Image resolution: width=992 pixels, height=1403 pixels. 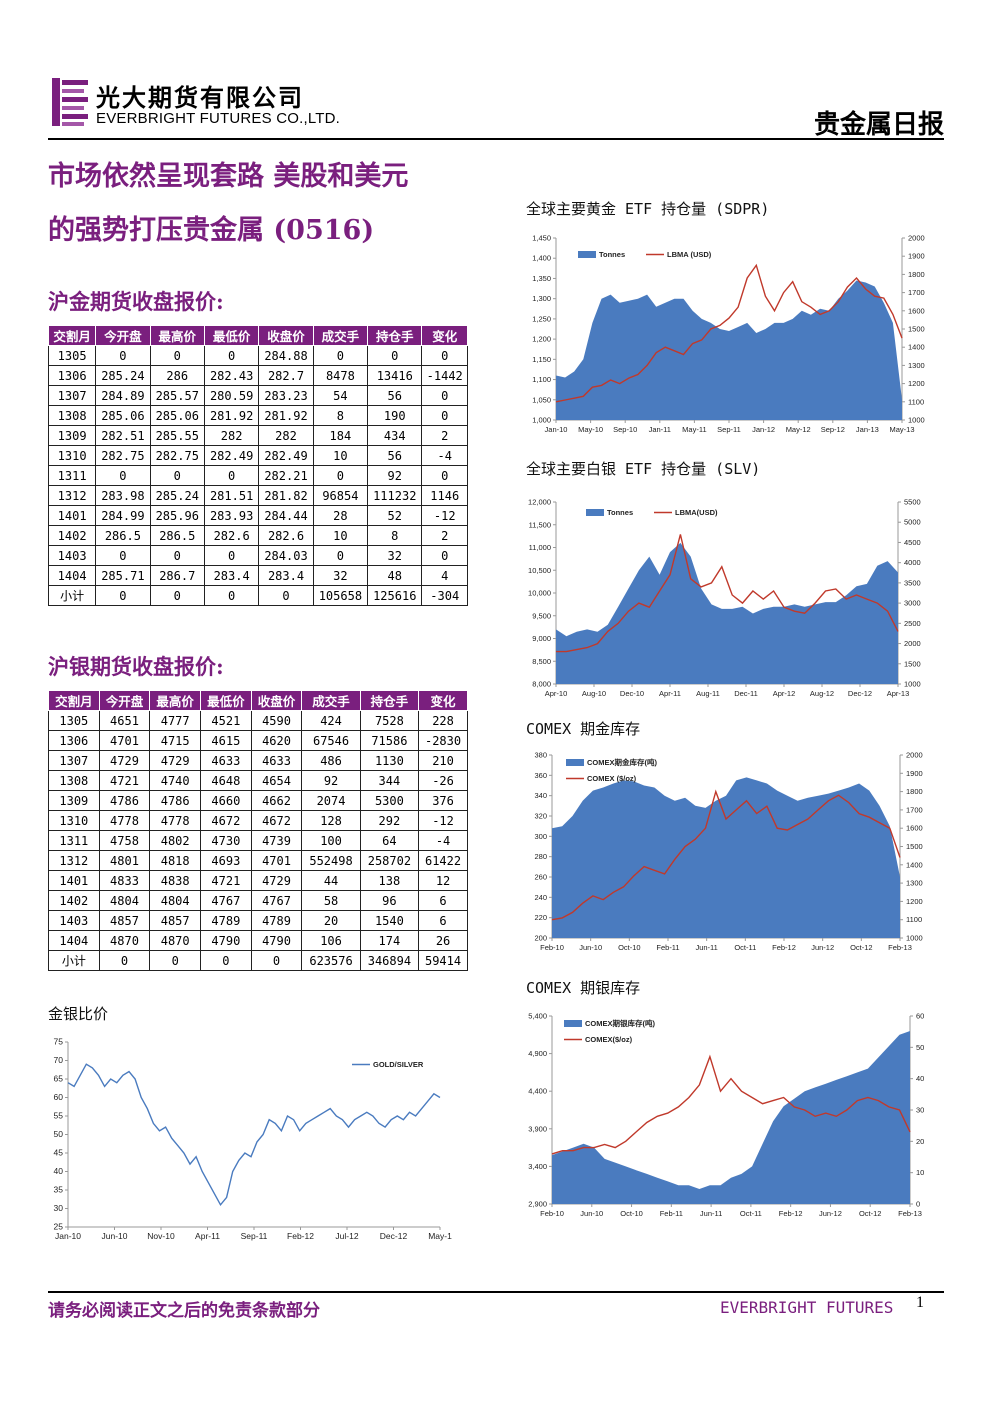 What do you see at coordinates (331, 780) in the screenshot?
I see `table-cell: 92` at bounding box center [331, 780].